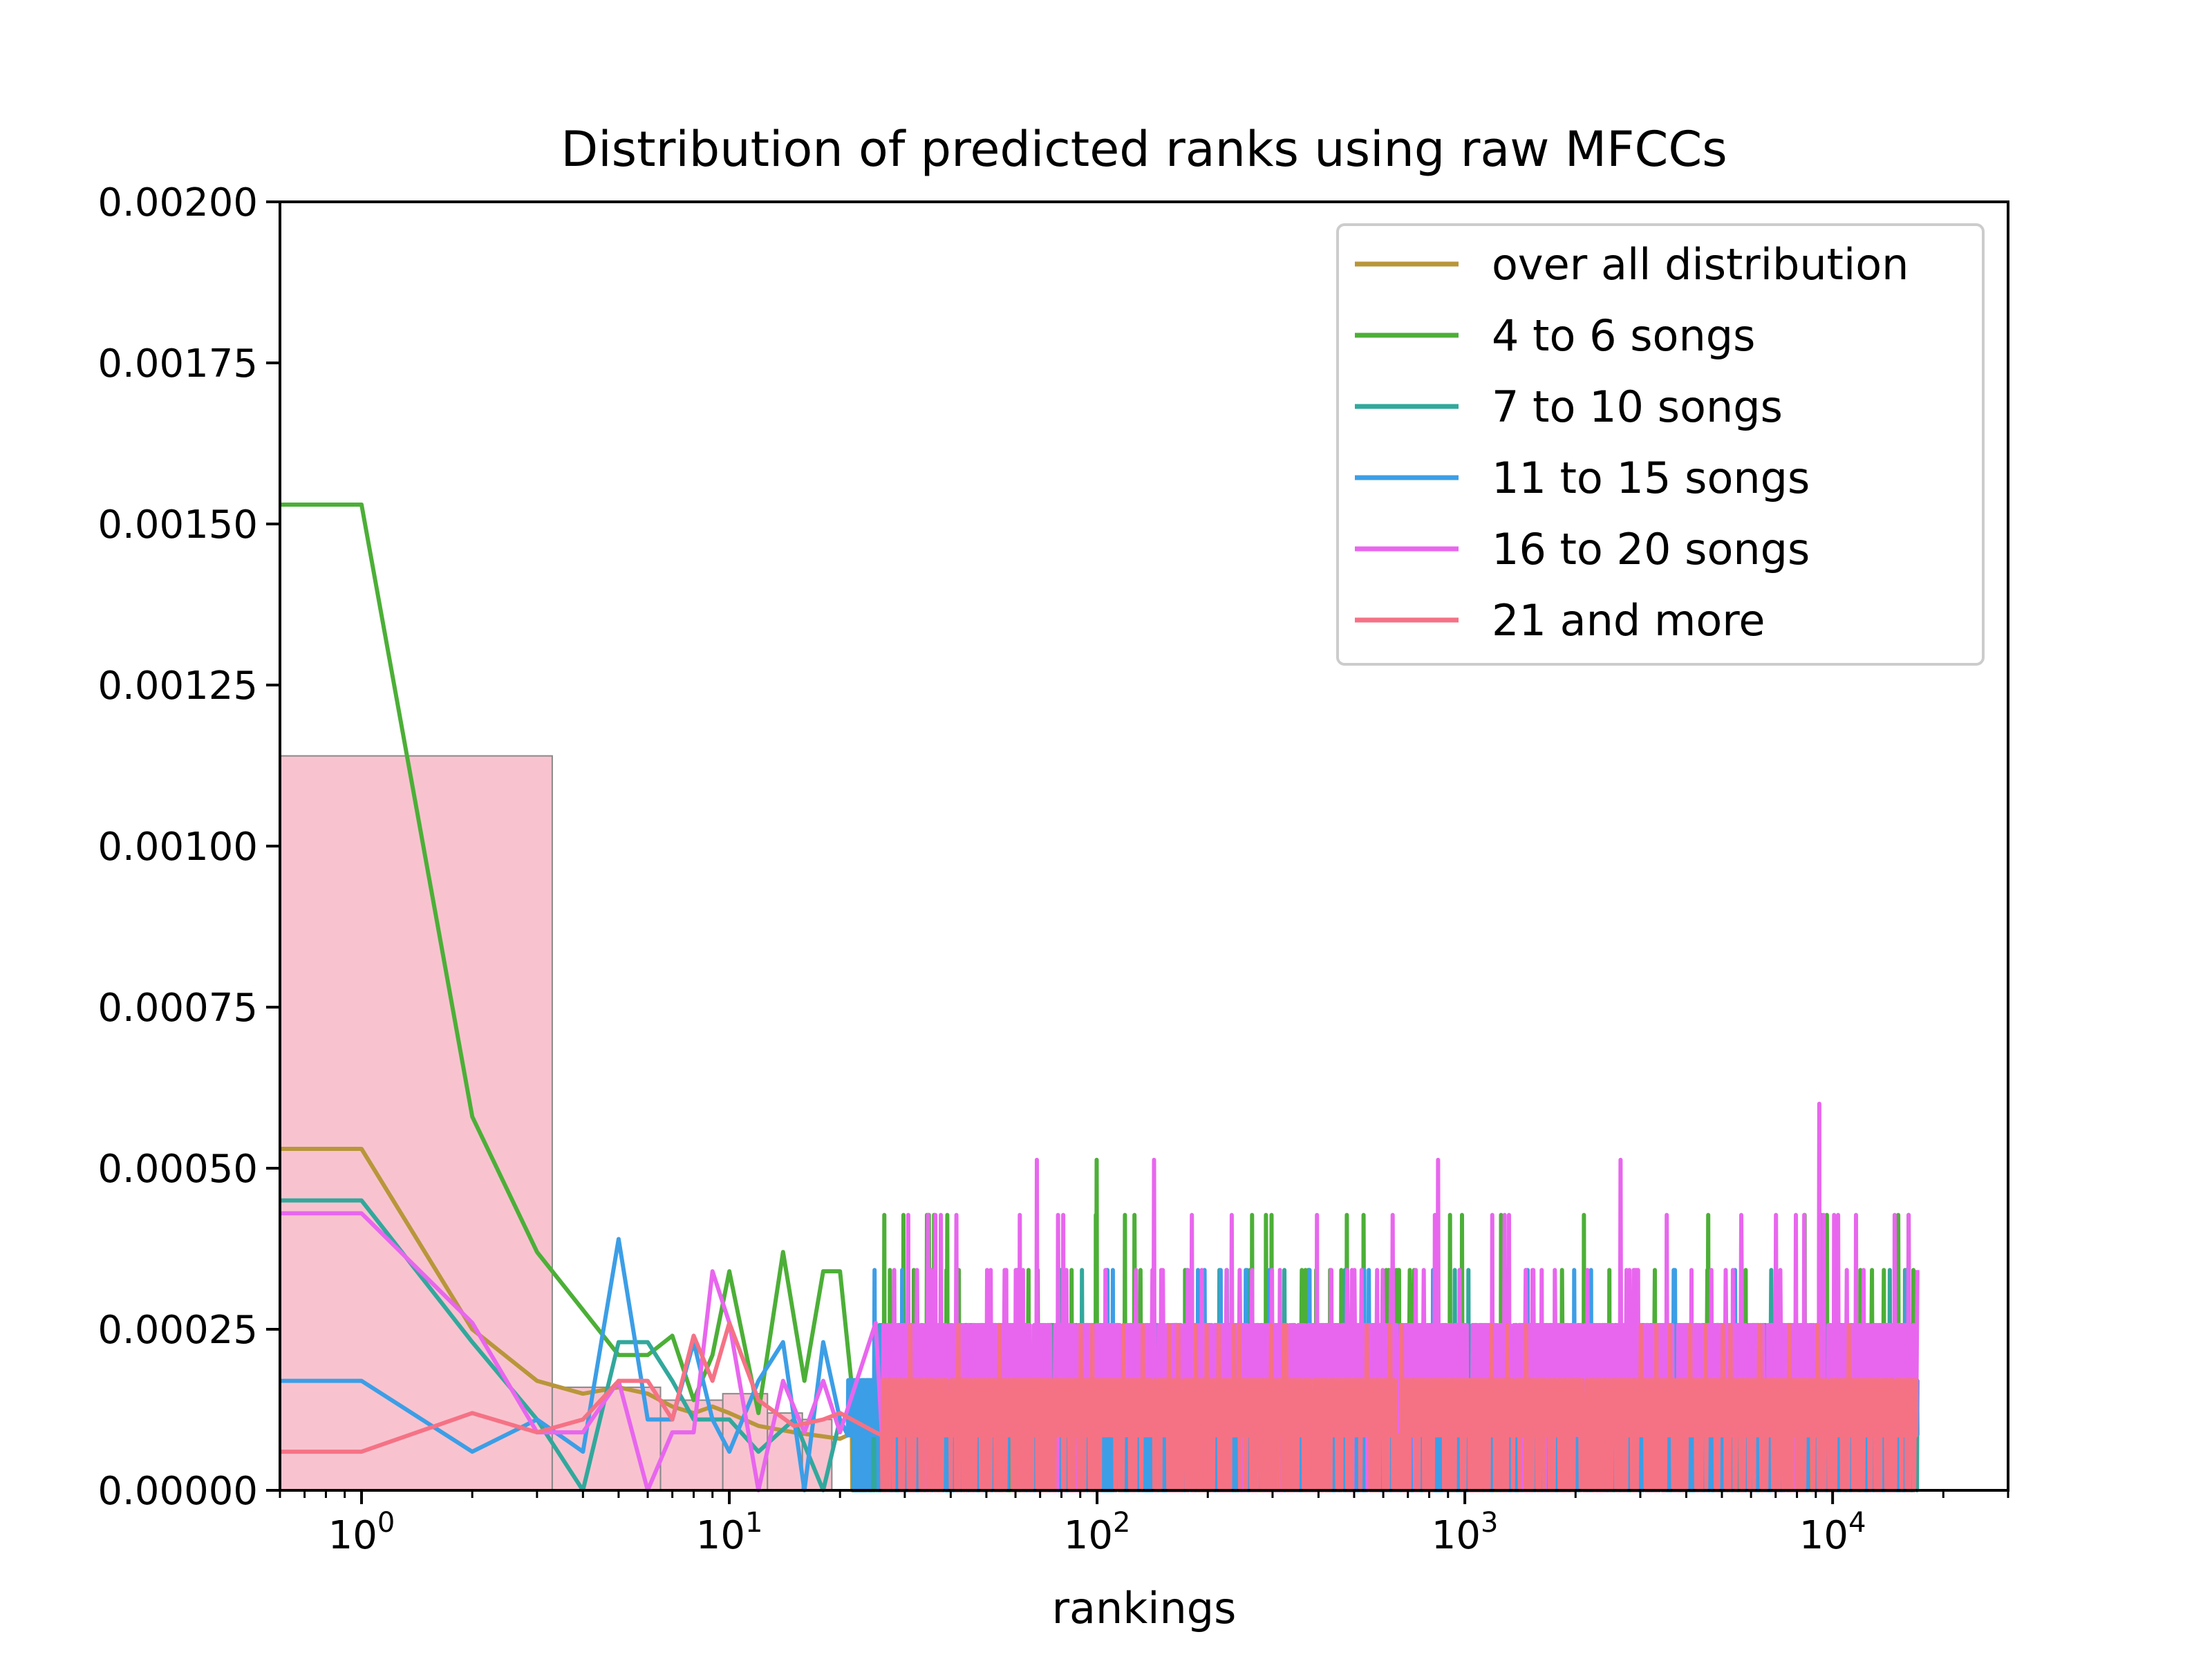 Image resolution: width=2212 pixels, height=1659 pixels. What do you see at coordinates (1832, 1532) in the screenshot?
I see `x-tick-label: 10⁴` at bounding box center [1832, 1532].